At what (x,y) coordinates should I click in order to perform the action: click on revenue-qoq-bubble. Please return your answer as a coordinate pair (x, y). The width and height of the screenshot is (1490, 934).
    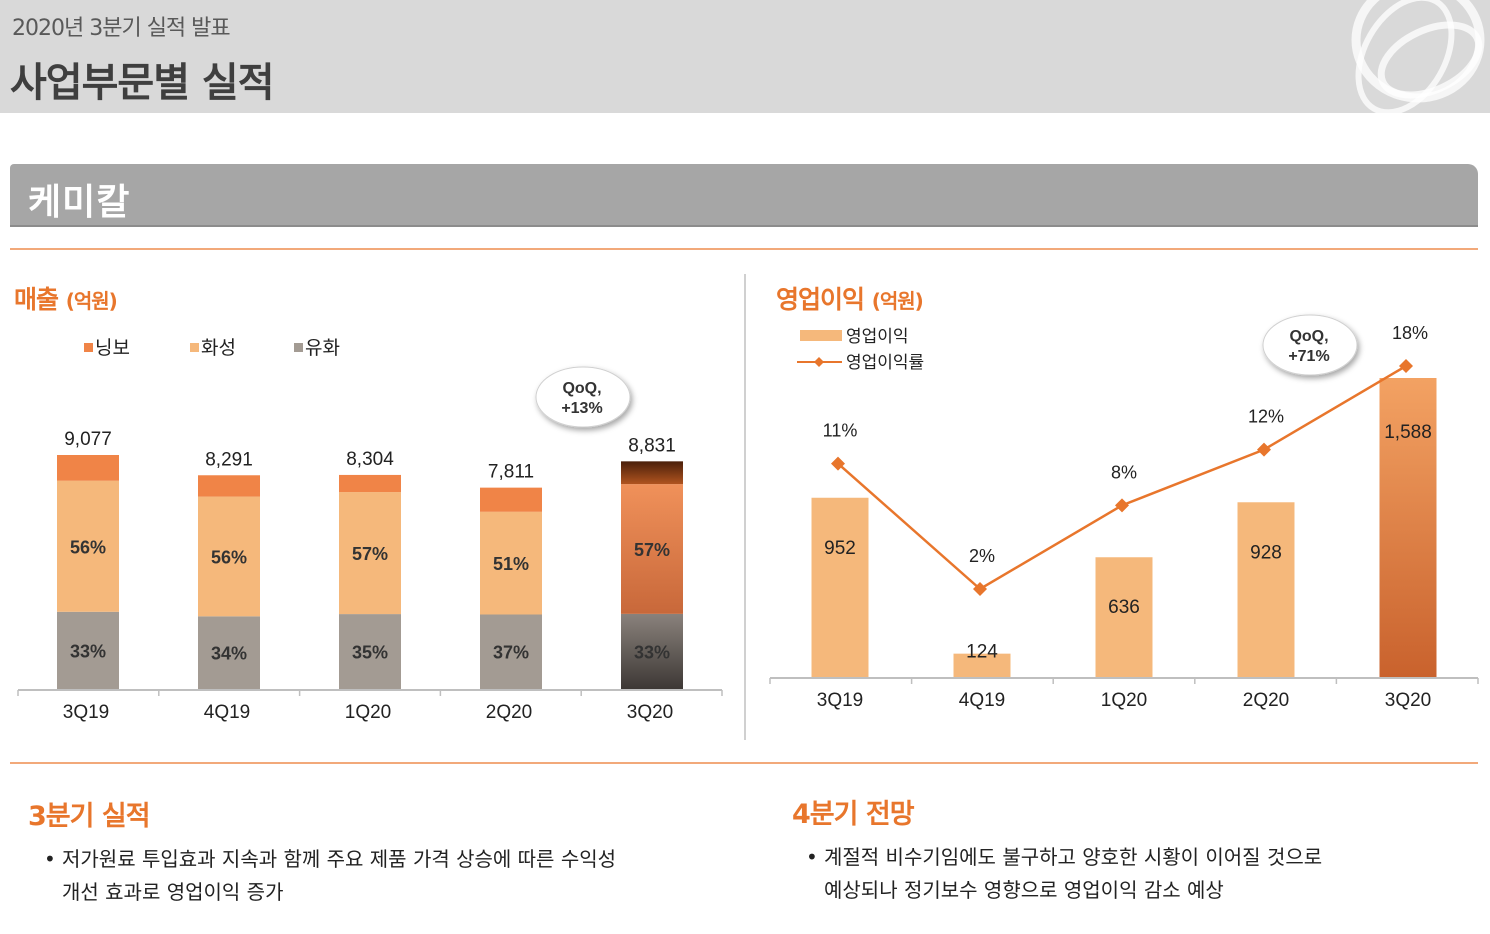
    Looking at the image, I should click on (583, 397).